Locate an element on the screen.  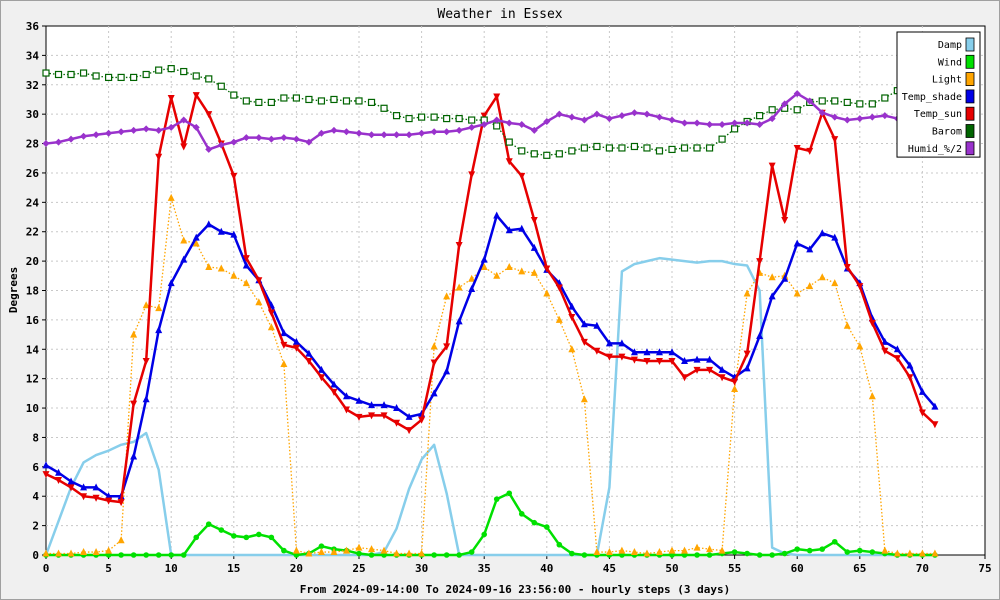
legend-entry: Damp is located at coordinates (956, 44).